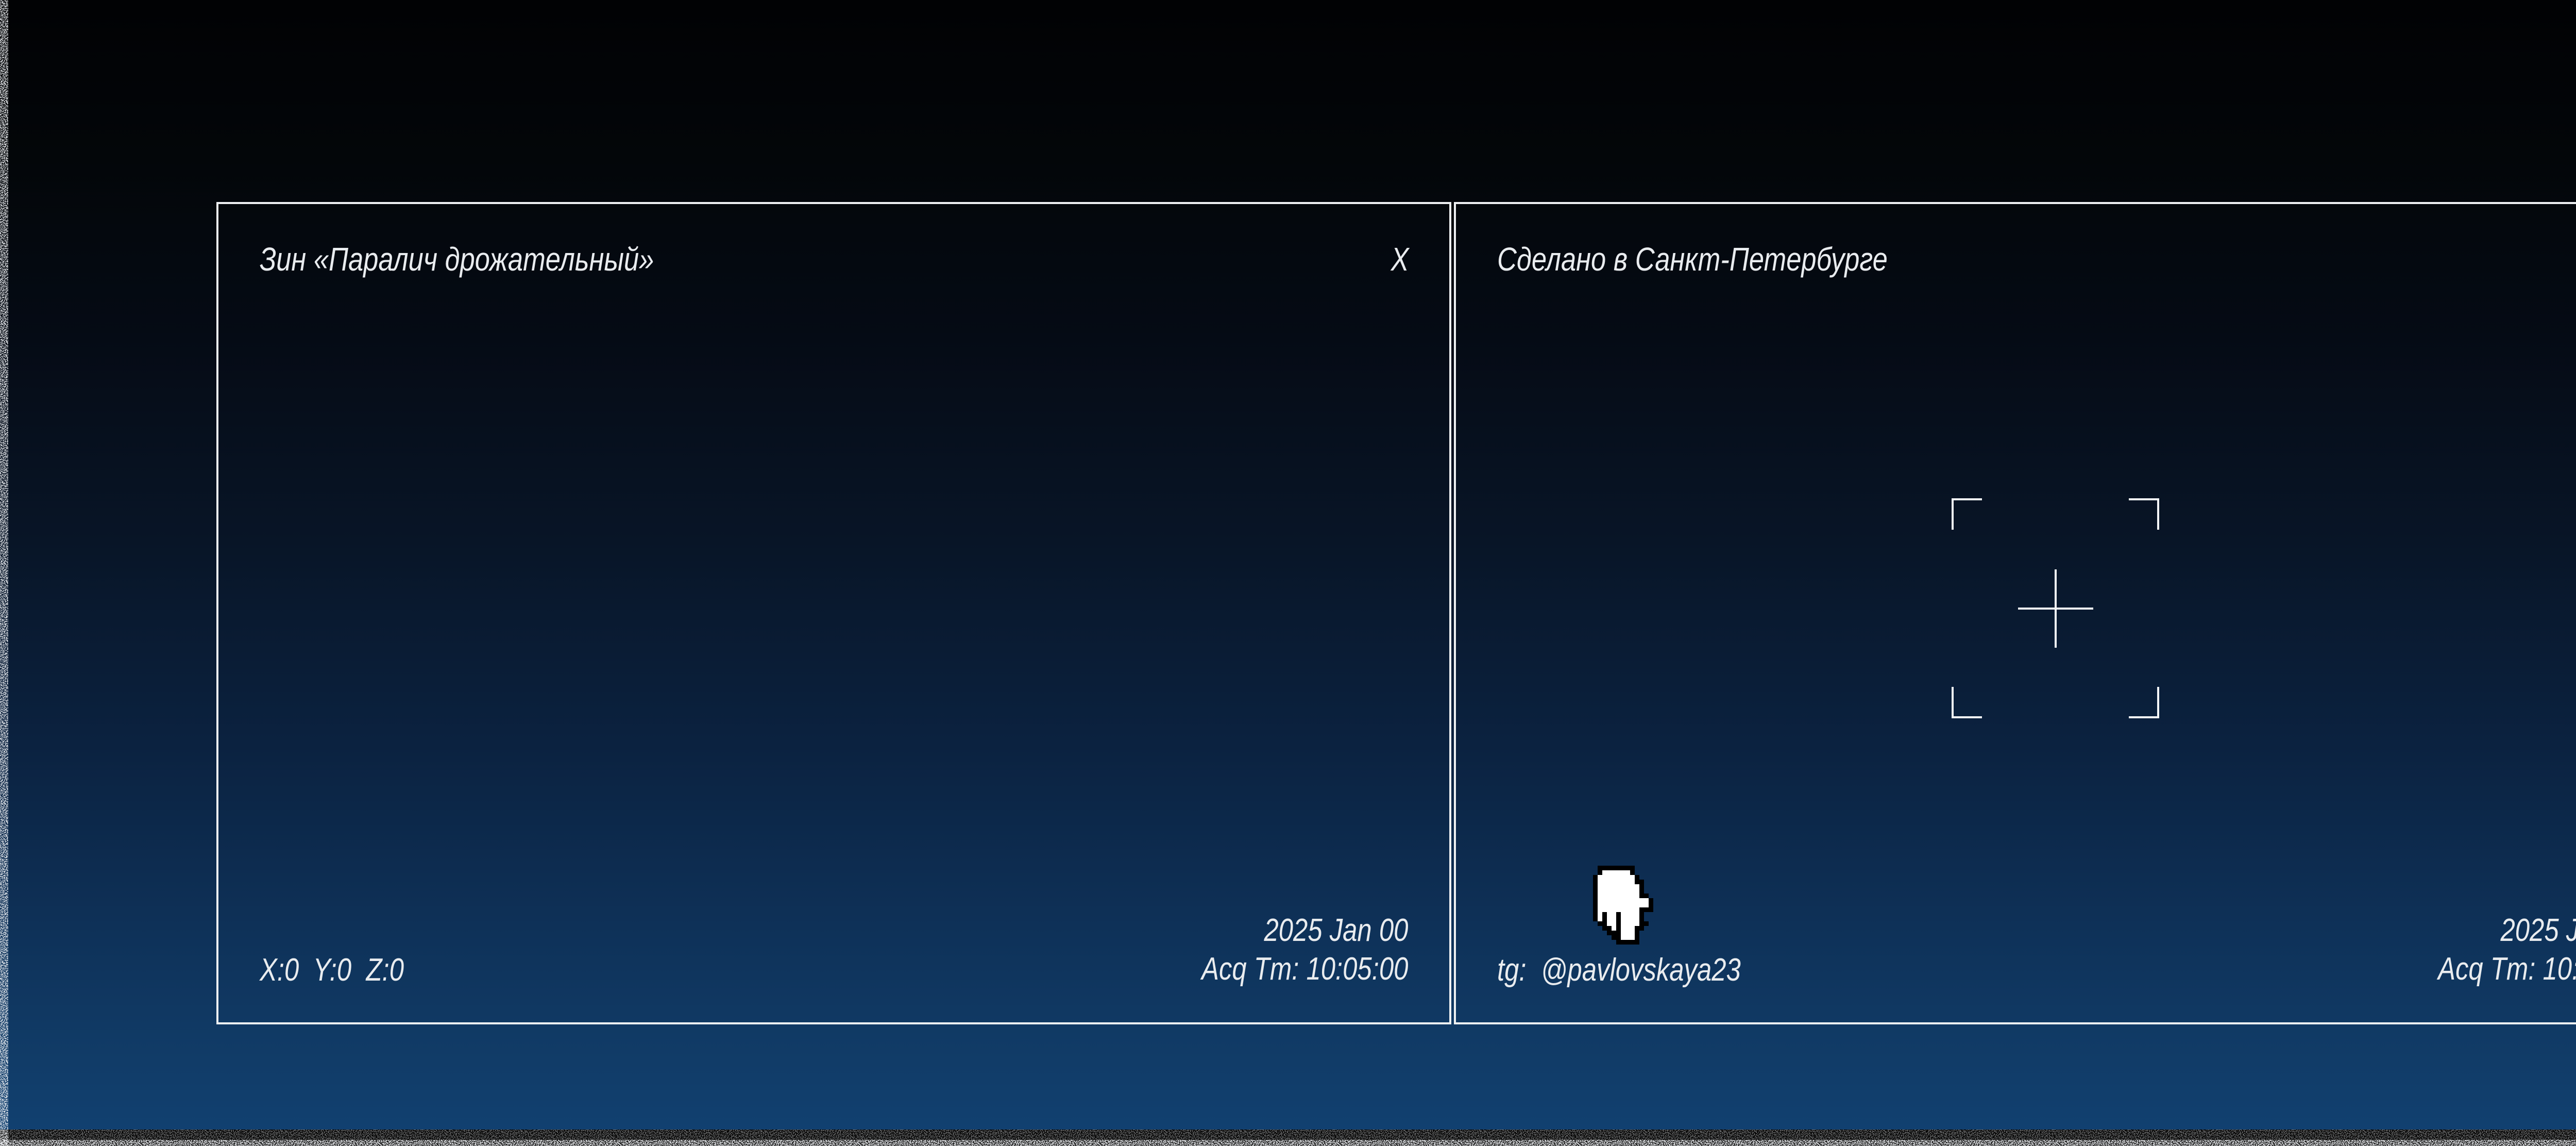 Image resolution: width=2576 pixels, height=1146 pixels. Describe the element at coordinates (457, 259) in the screenshot. I see `left-panel-title-text: Зин «Паралич дрожательный»` at that location.